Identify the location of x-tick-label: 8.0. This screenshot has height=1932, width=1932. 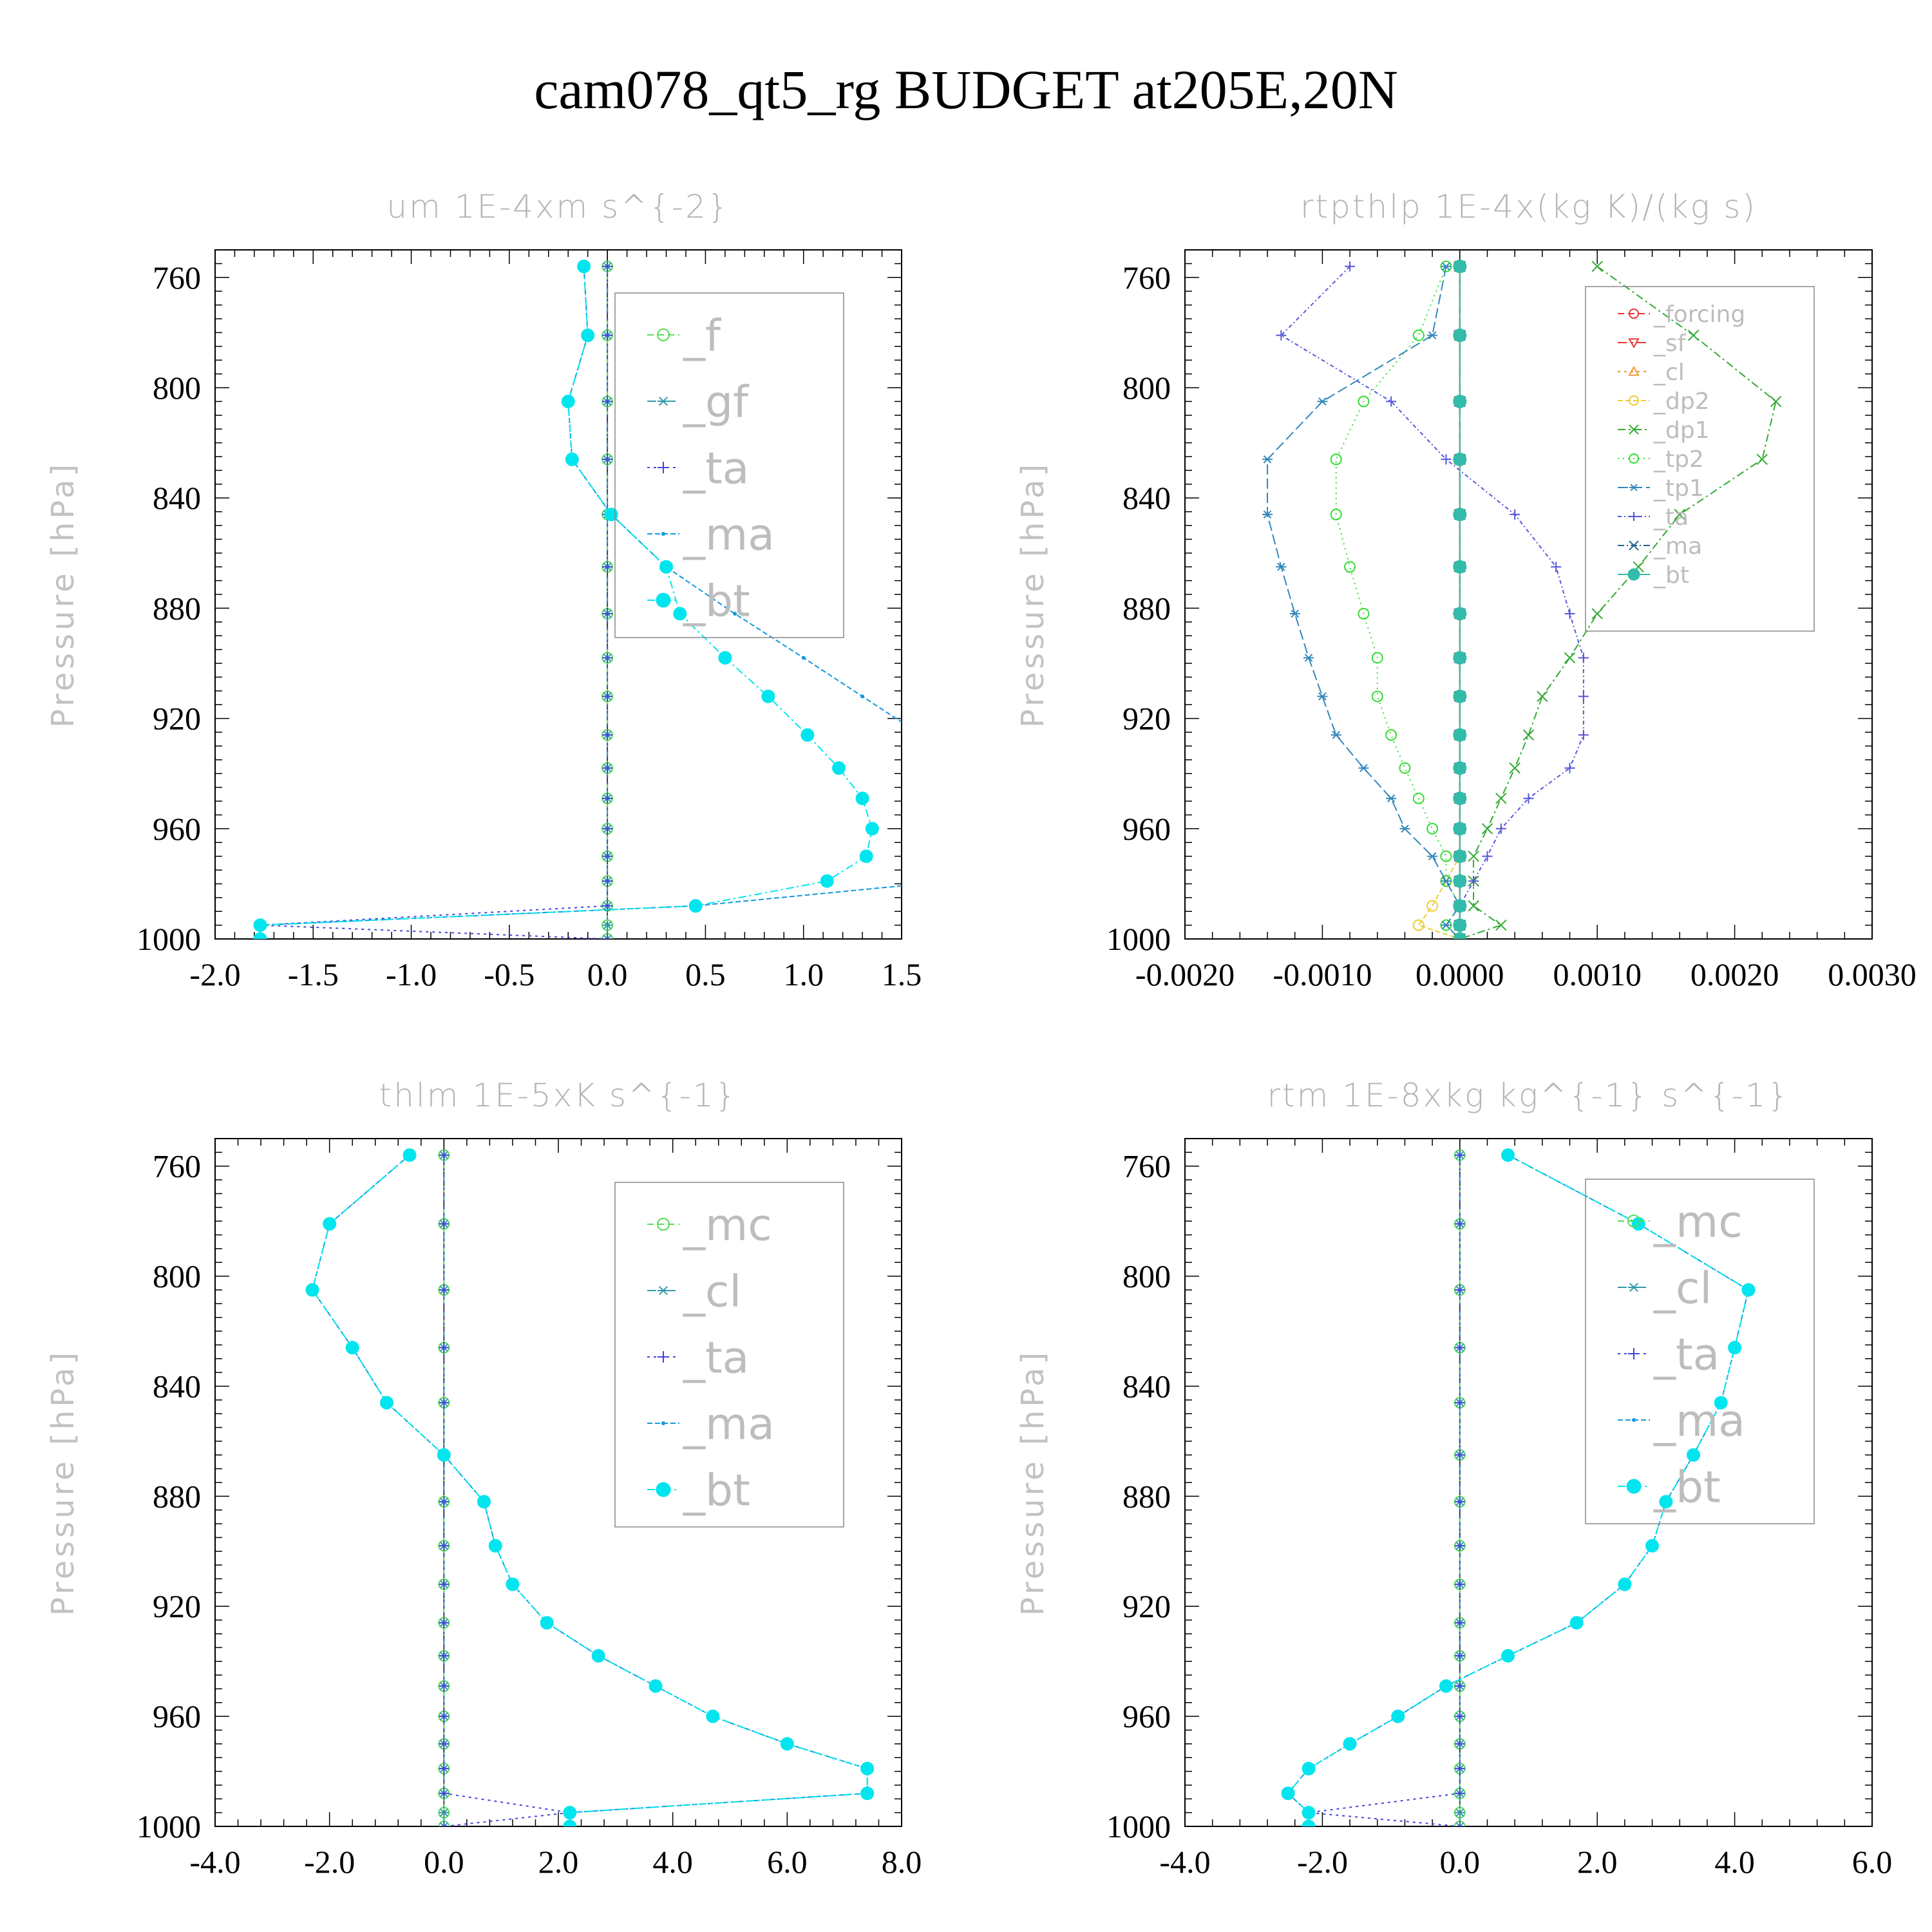
(902, 1862).